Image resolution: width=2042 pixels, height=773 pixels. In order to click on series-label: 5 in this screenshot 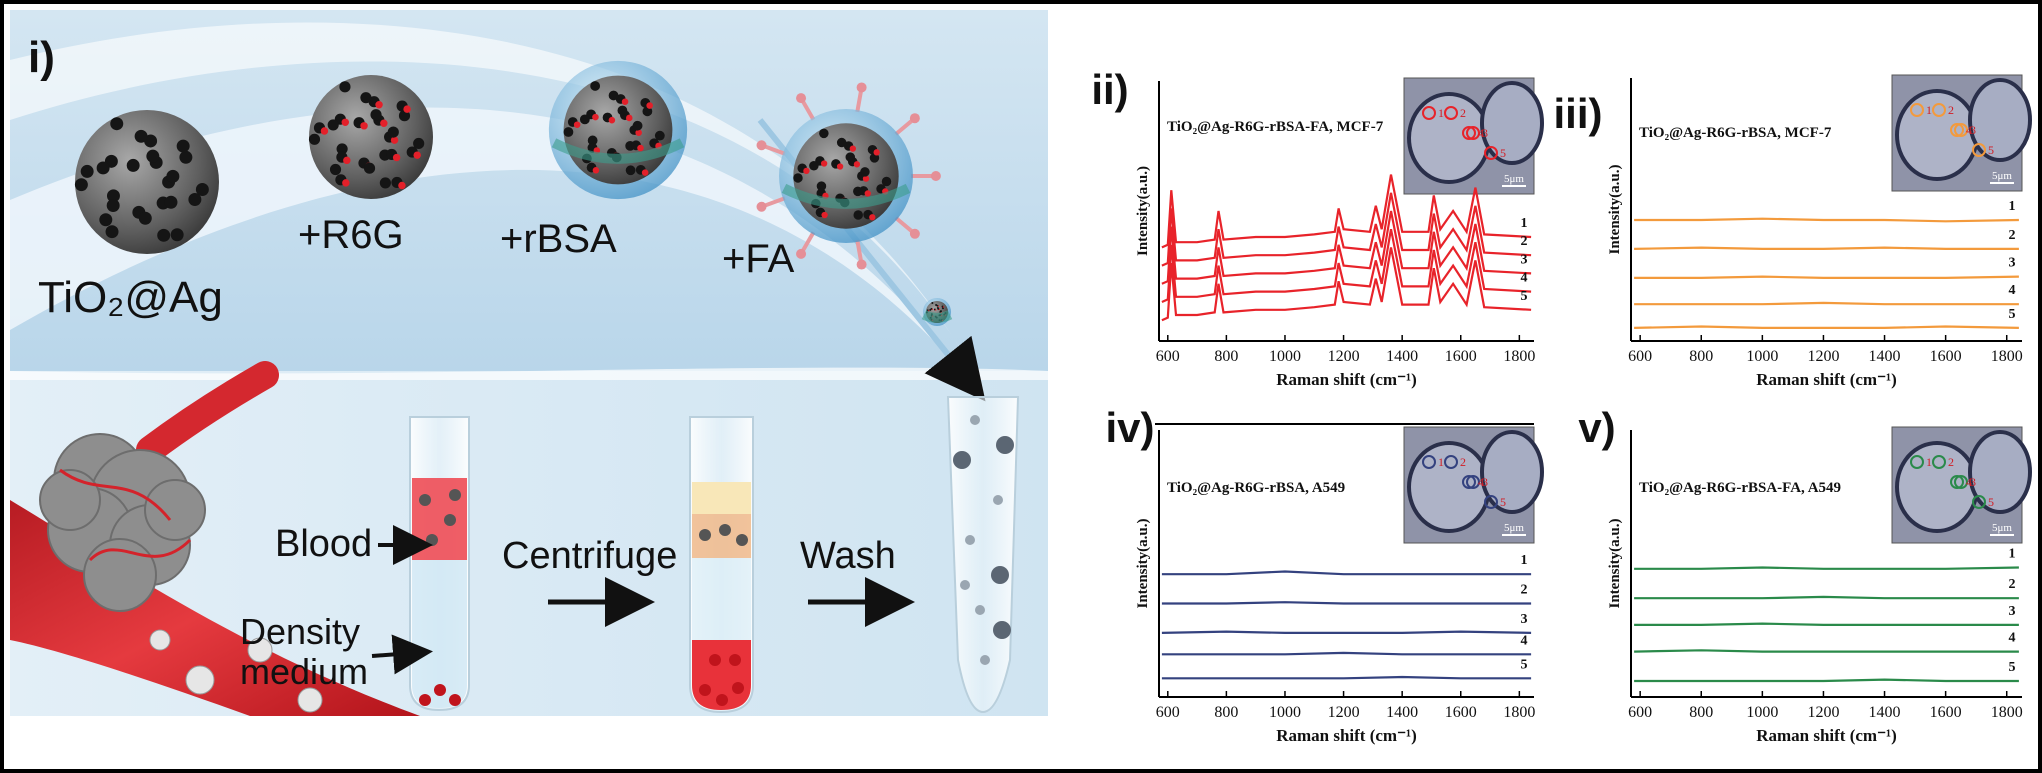, I will do `click(2012, 667)`.